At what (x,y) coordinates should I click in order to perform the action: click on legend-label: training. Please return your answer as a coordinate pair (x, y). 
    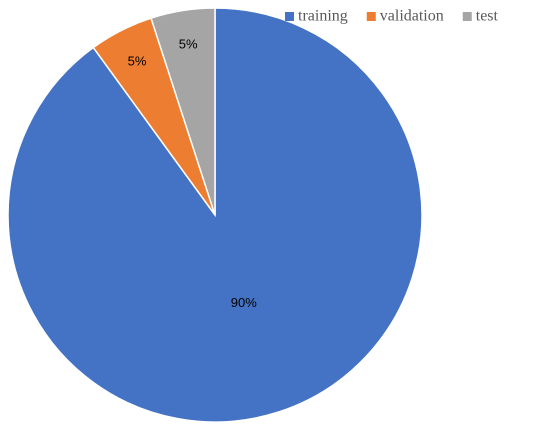
    Looking at the image, I should click on (323, 16).